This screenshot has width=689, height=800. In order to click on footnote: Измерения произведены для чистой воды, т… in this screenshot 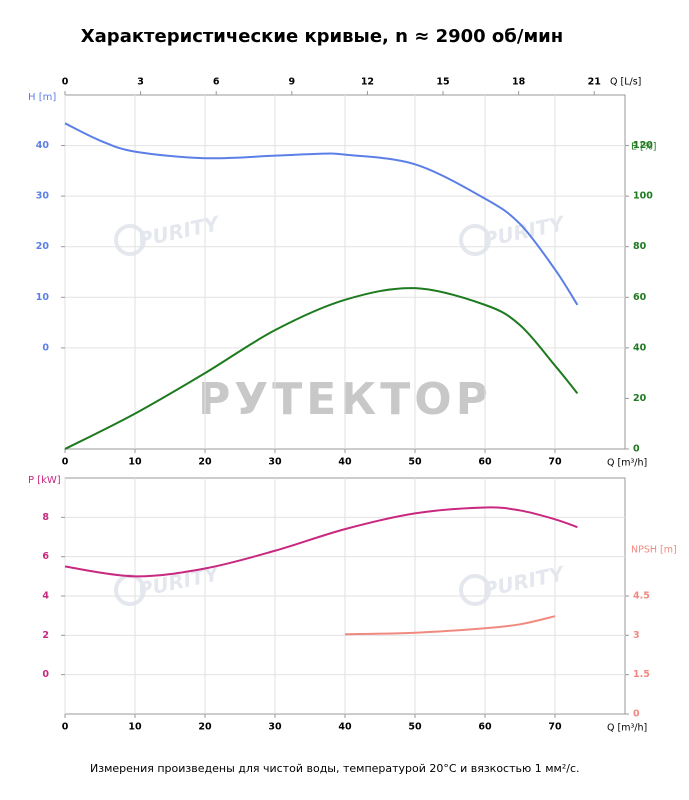, I will do `click(335, 768)`.